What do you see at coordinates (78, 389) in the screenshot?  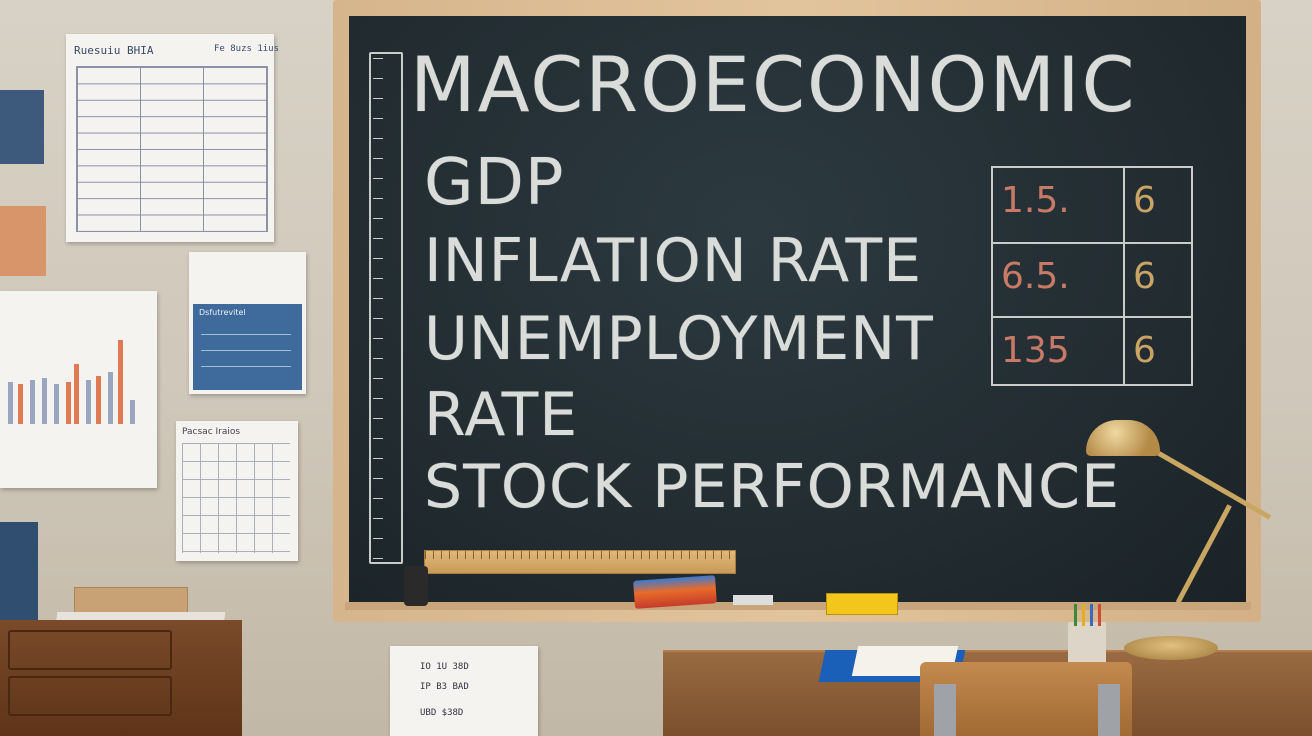 I see `bar-chart-poster` at bounding box center [78, 389].